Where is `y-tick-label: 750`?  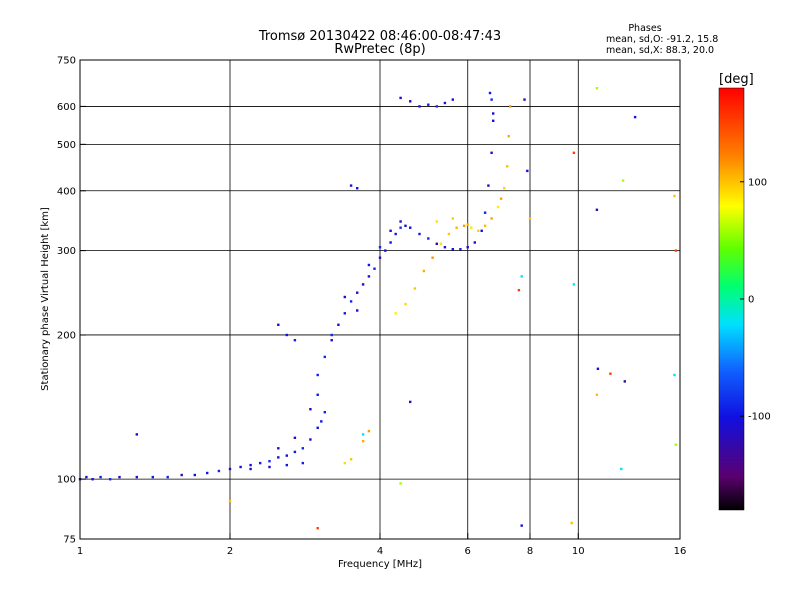
y-tick-label: 750 is located at coordinates (66, 61).